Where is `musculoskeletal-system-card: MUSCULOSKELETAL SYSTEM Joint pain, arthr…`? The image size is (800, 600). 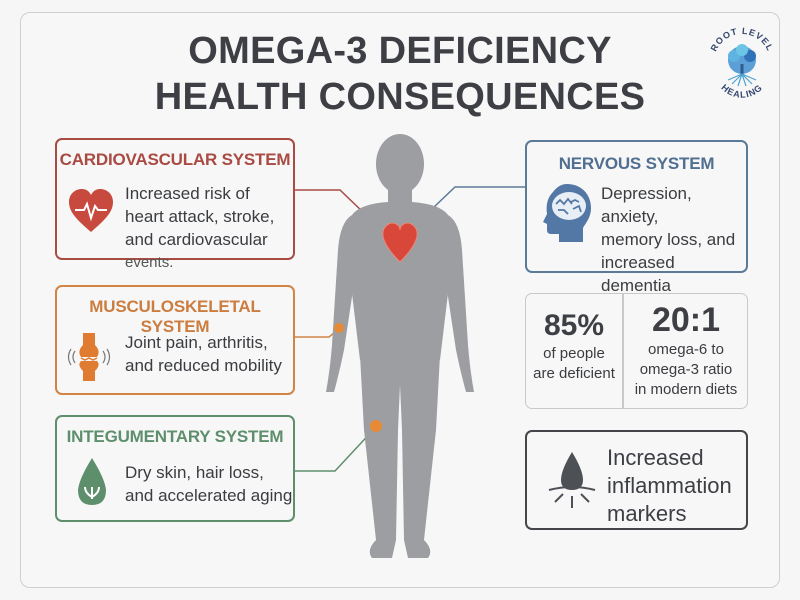 musculoskeletal-system-card: MUSCULOSKELETAL SYSTEM Joint pain, arthr… is located at coordinates (175, 340).